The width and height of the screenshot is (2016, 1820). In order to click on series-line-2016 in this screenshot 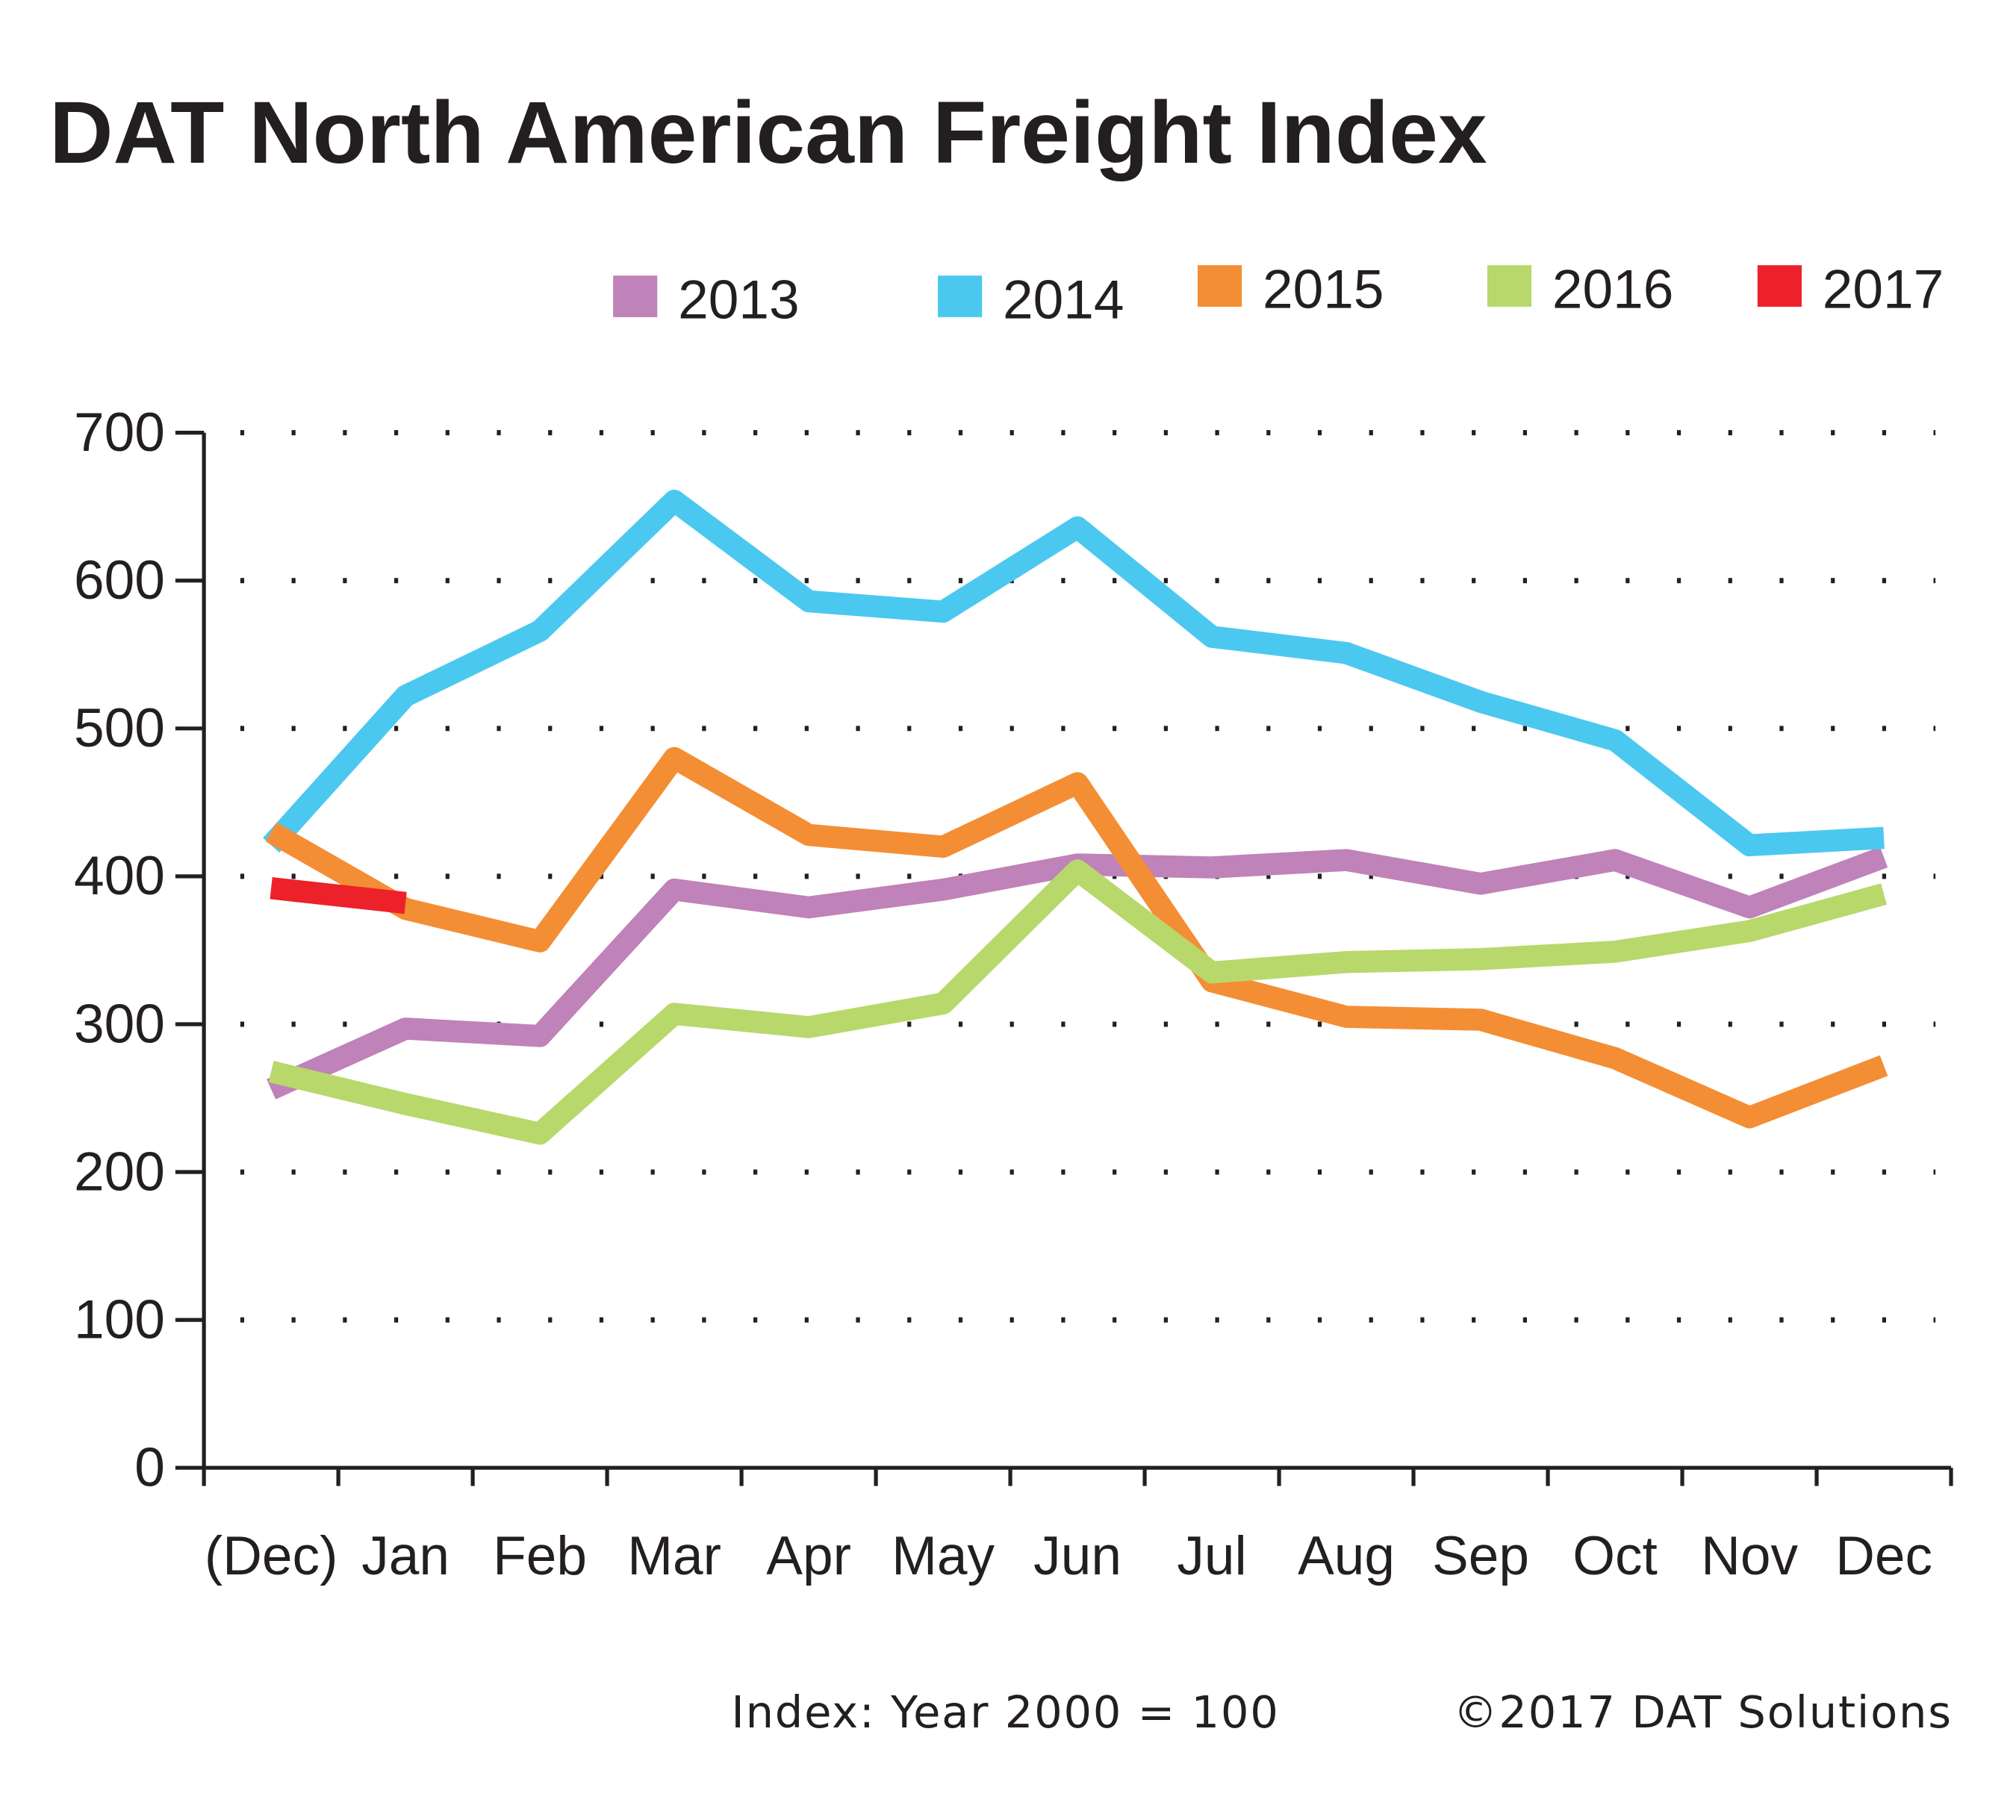, I will do `click(1077, 1002)`.